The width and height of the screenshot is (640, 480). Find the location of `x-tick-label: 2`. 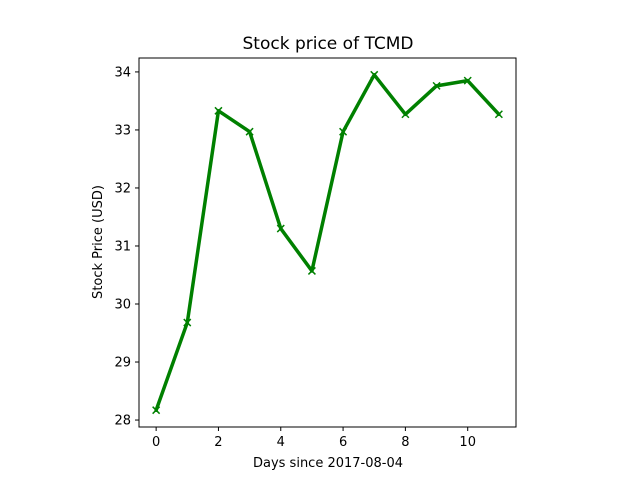

x-tick-label: 2 is located at coordinates (218, 442).